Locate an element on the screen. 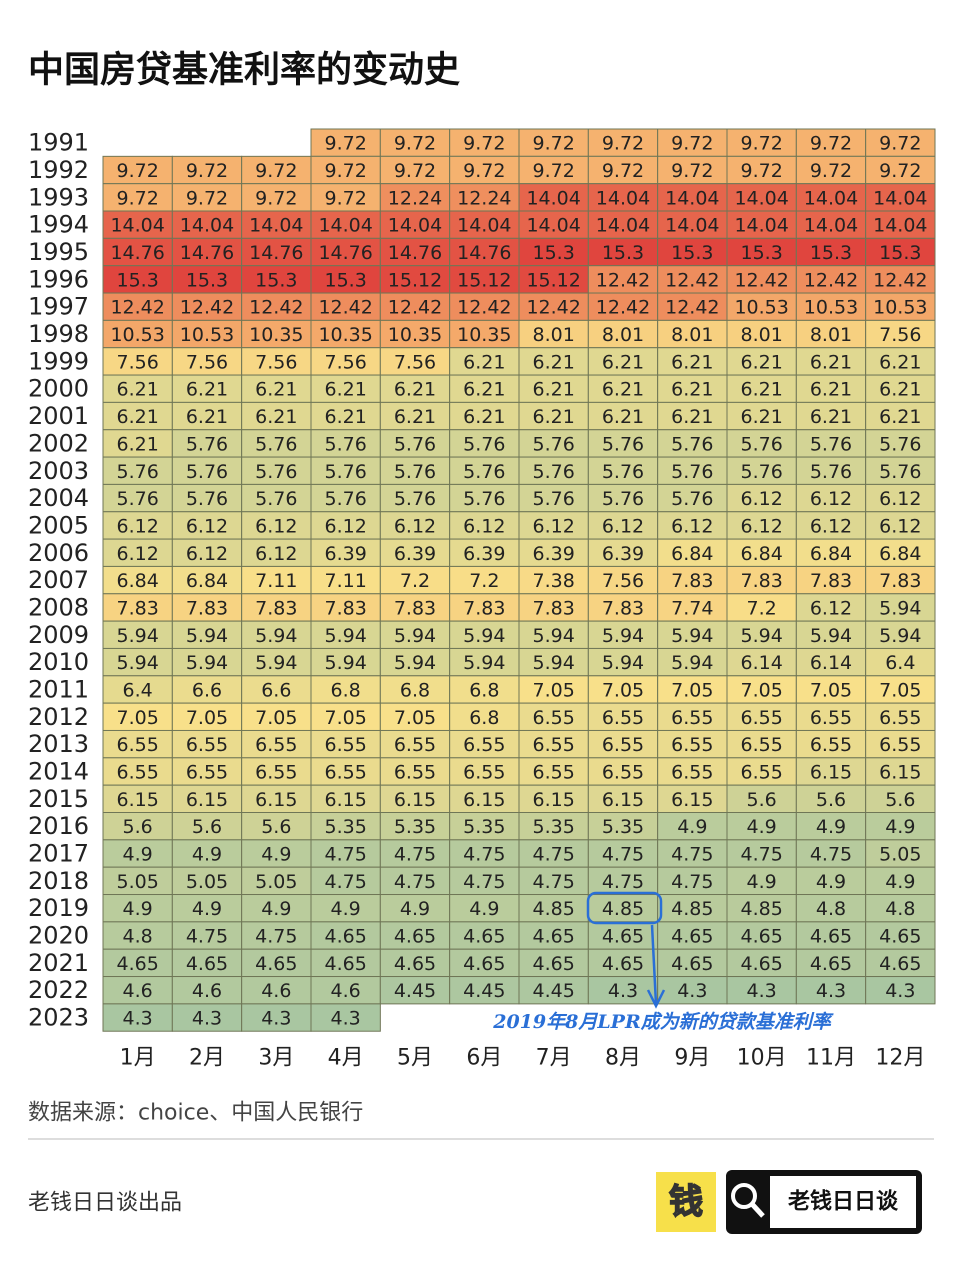 The image size is (960, 1284). cell-value: 6.6 is located at coordinates (276, 690).